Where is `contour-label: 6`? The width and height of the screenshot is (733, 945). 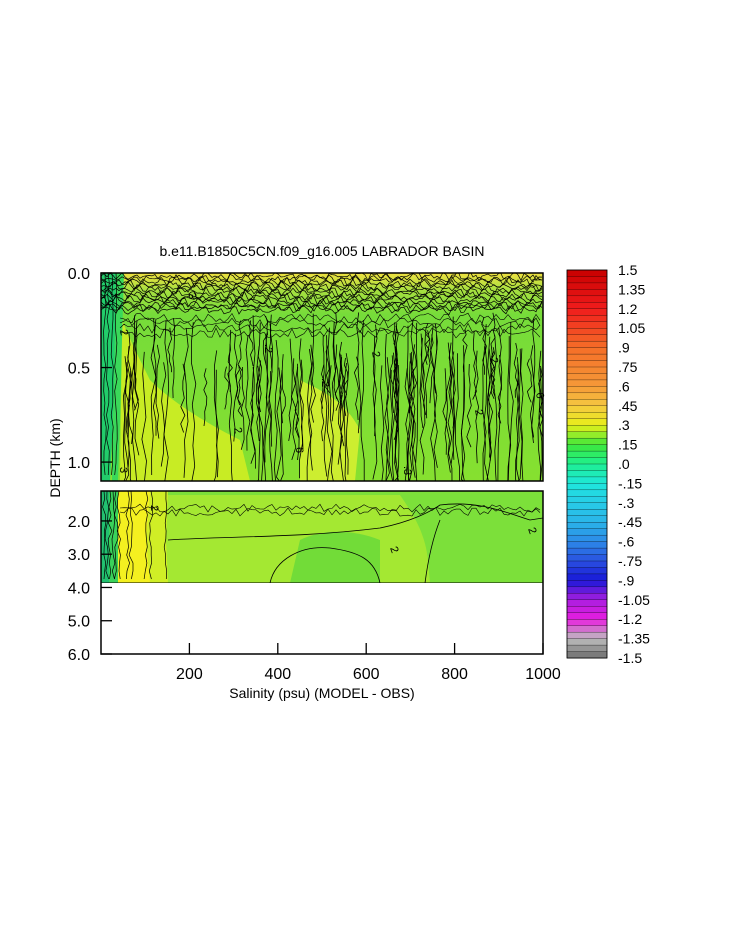
contour-label: 6 is located at coordinates (539, 395).